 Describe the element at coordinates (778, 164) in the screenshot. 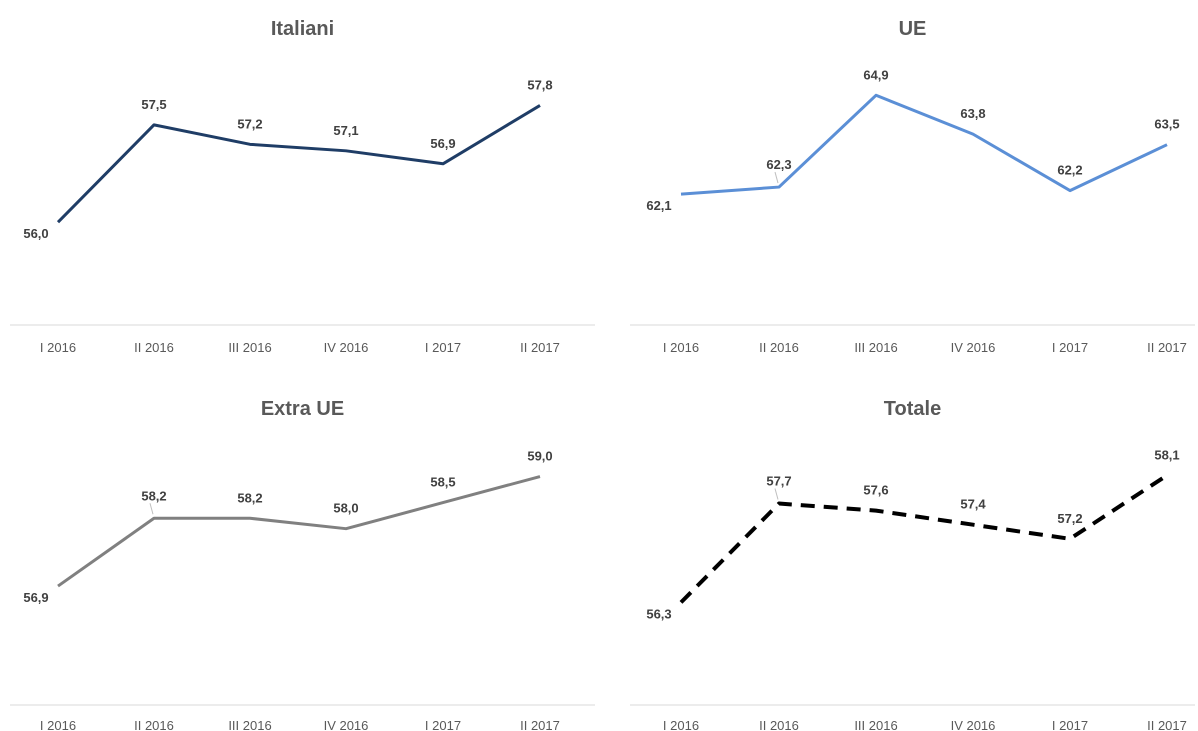

I see `data-label: 62,3` at that location.